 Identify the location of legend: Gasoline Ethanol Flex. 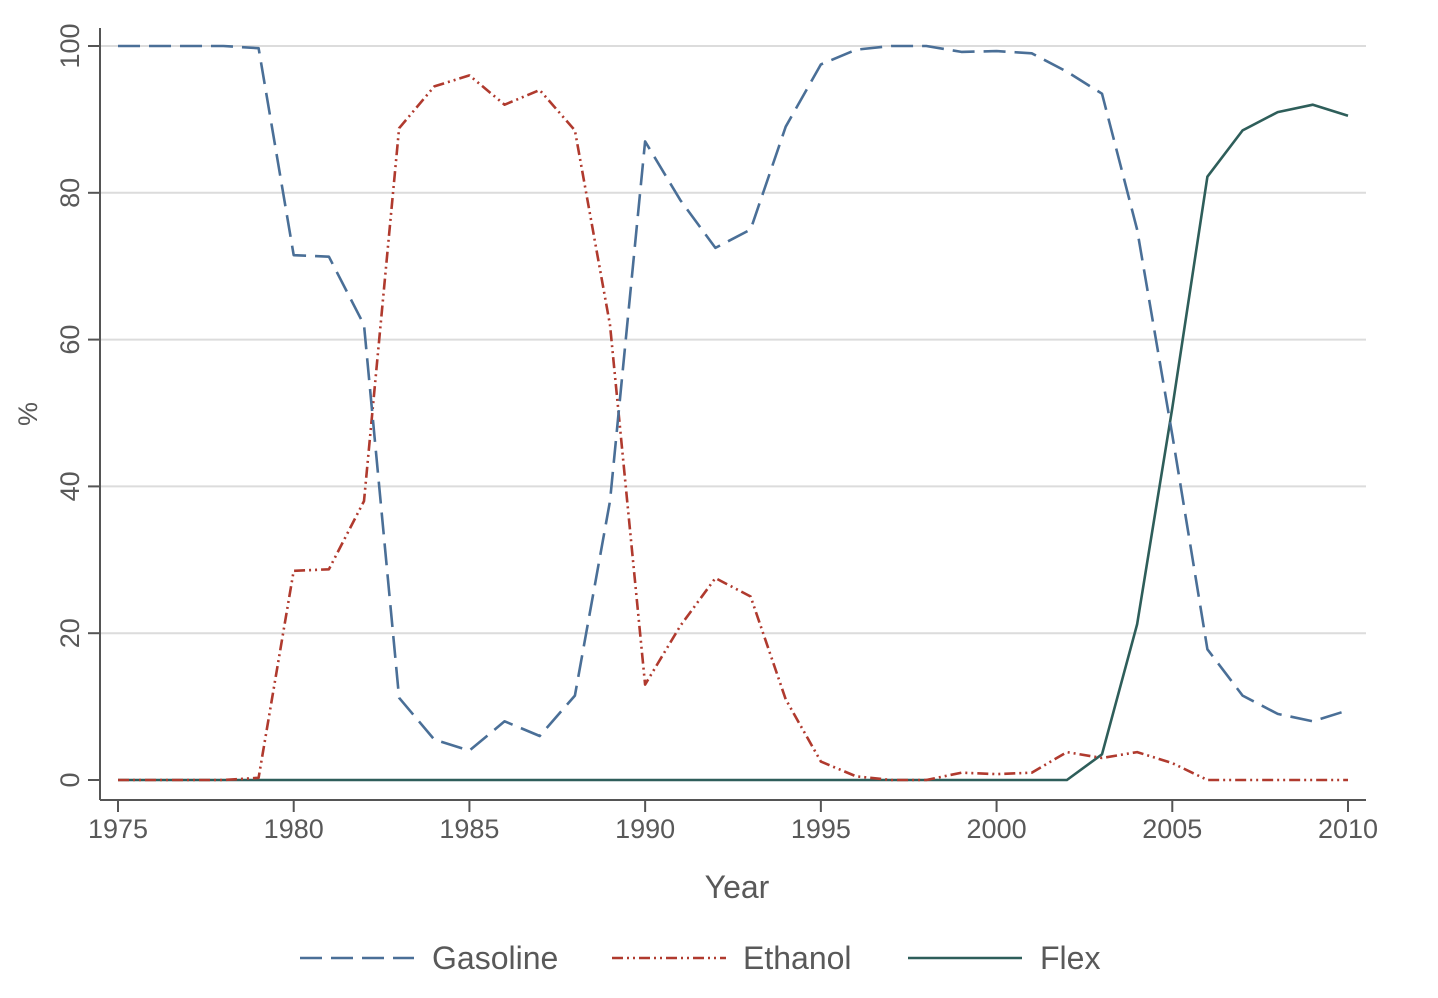
(700, 958).